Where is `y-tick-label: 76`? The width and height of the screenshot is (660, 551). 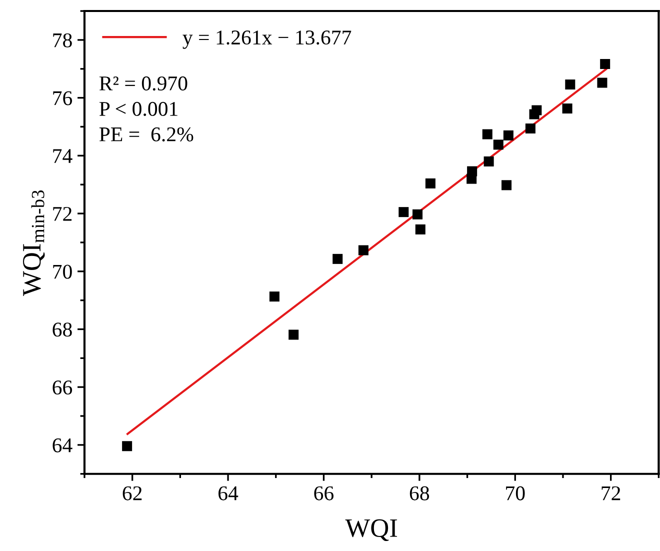 y-tick-label: 76 is located at coordinates (62, 98).